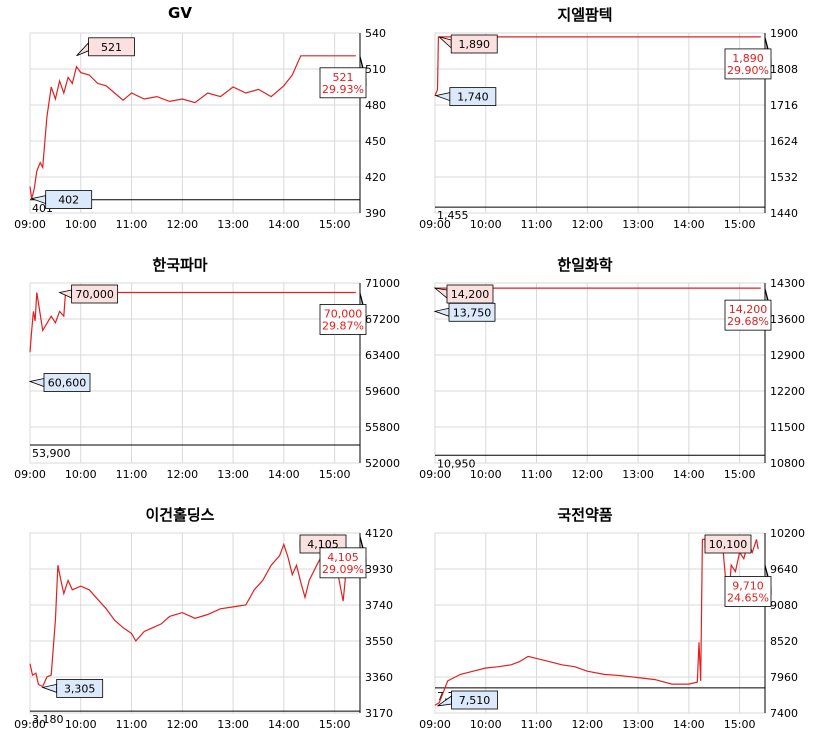 The height and width of the screenshot is (740, 833). What do you see at coordinates (748, 58) in the screenshot?
I see `svg-text: 1,890` at bounding box center [748, 58].